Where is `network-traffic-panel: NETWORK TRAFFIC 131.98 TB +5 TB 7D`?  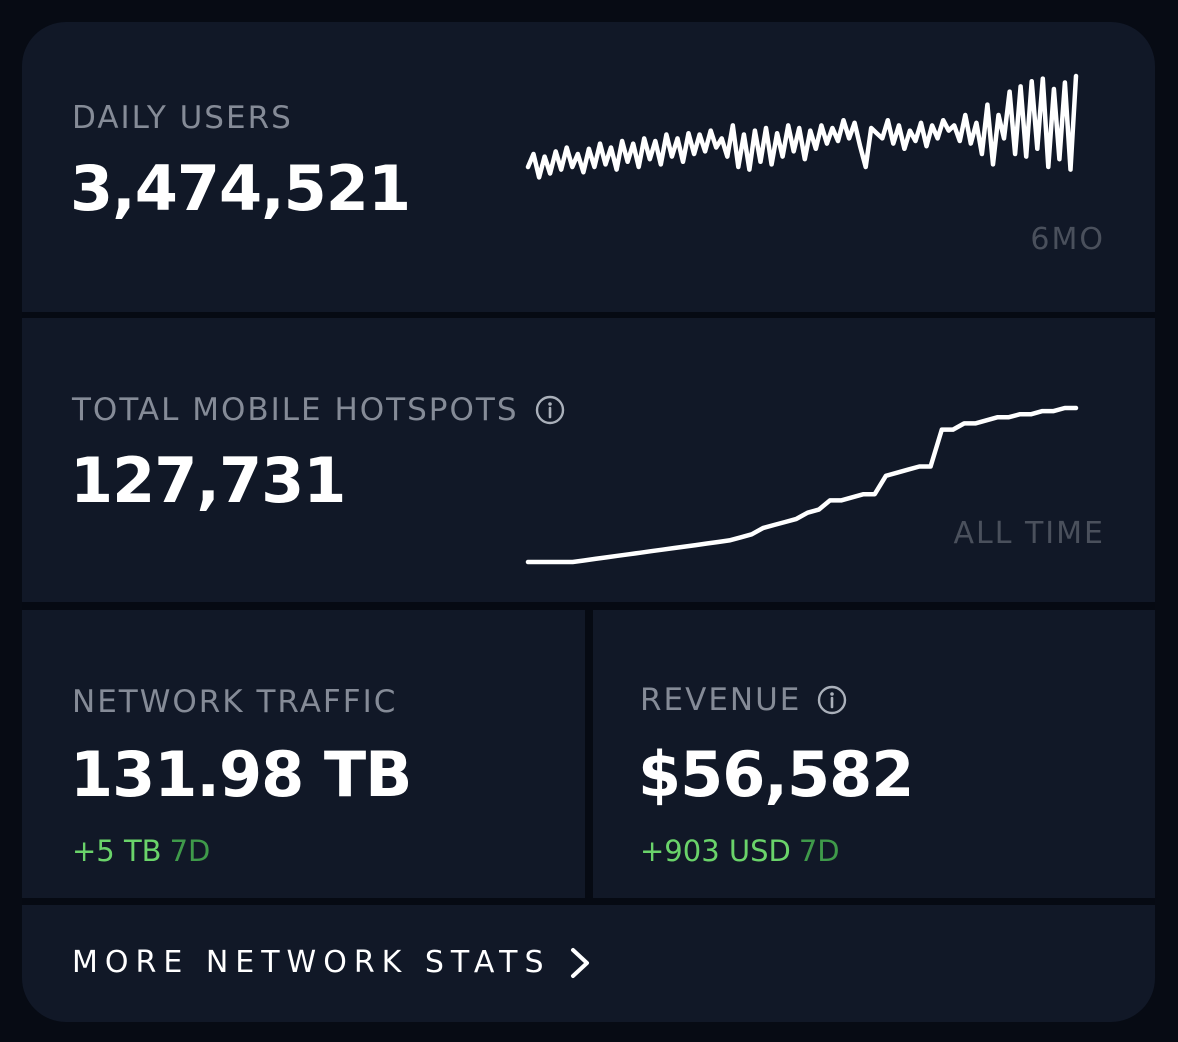
network-traffic-panel: NETWORK TRAFFIC 131.98 TB +5 TB 7D is located at coordinates (303, 754).